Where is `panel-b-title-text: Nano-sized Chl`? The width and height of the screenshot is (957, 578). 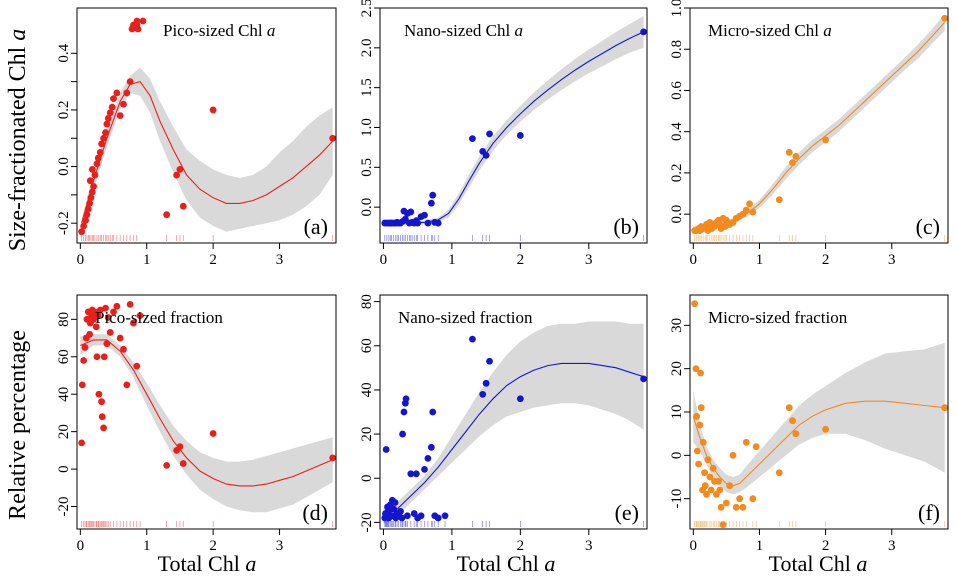
panel-b-title-text: Nano-sized Chl is located at coordinates (459, 30).